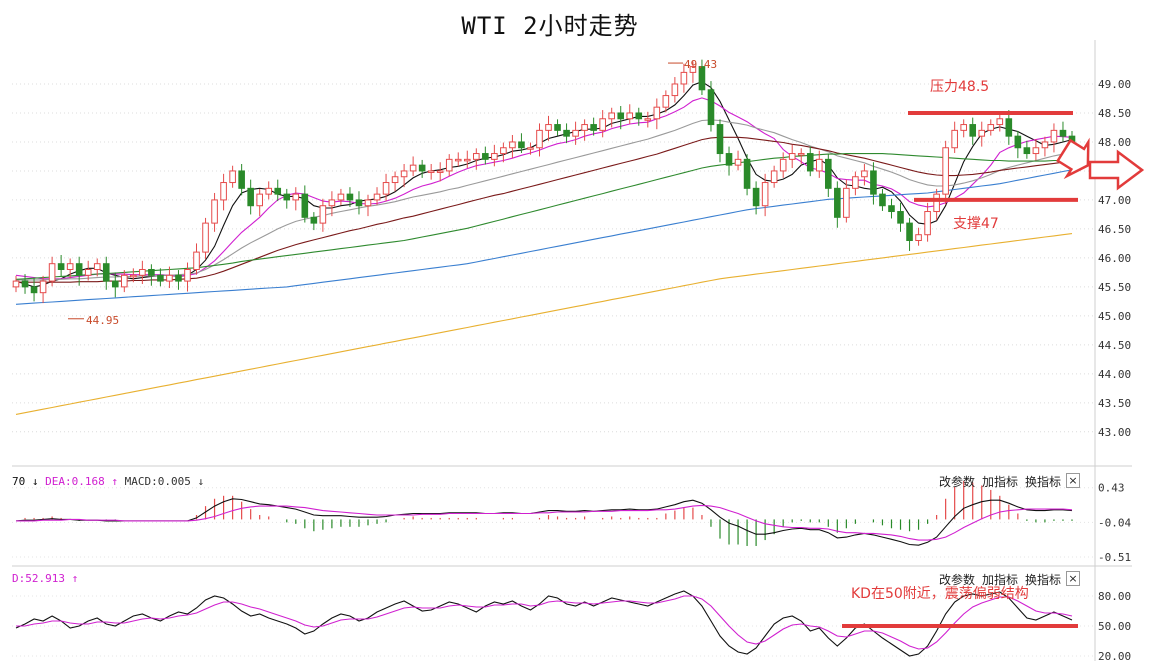  I want to click on d-value: D:52.913, so click(38, 578).